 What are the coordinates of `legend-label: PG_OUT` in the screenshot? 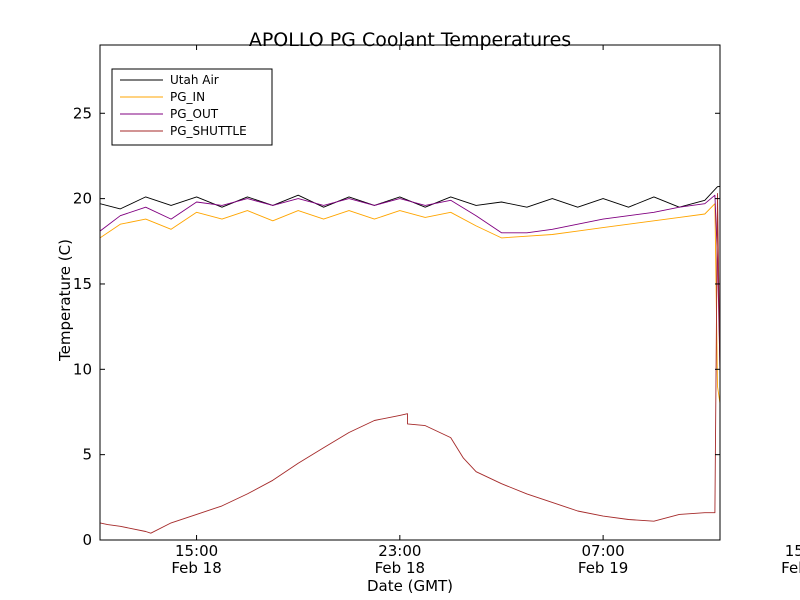 It's located at (194, 114).